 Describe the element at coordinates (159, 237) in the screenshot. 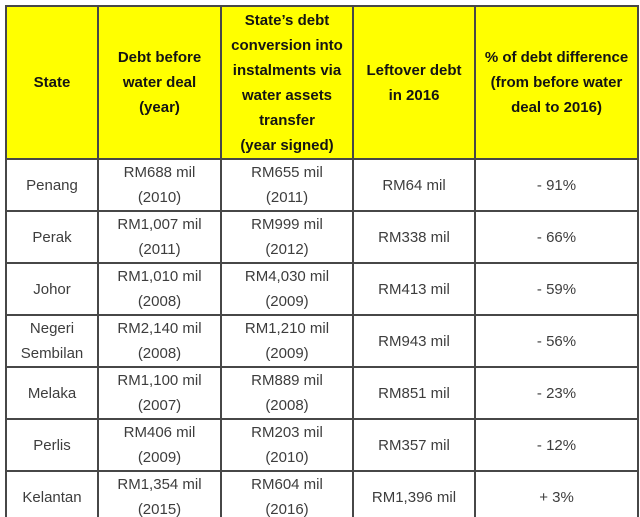

I see `cell-debt-before: RM1,007 mil (2011)` at that location.